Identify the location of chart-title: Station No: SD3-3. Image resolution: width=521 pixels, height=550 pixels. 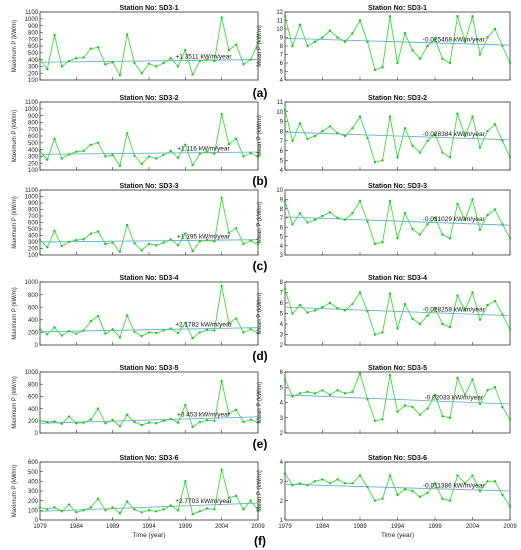
(397, 186).